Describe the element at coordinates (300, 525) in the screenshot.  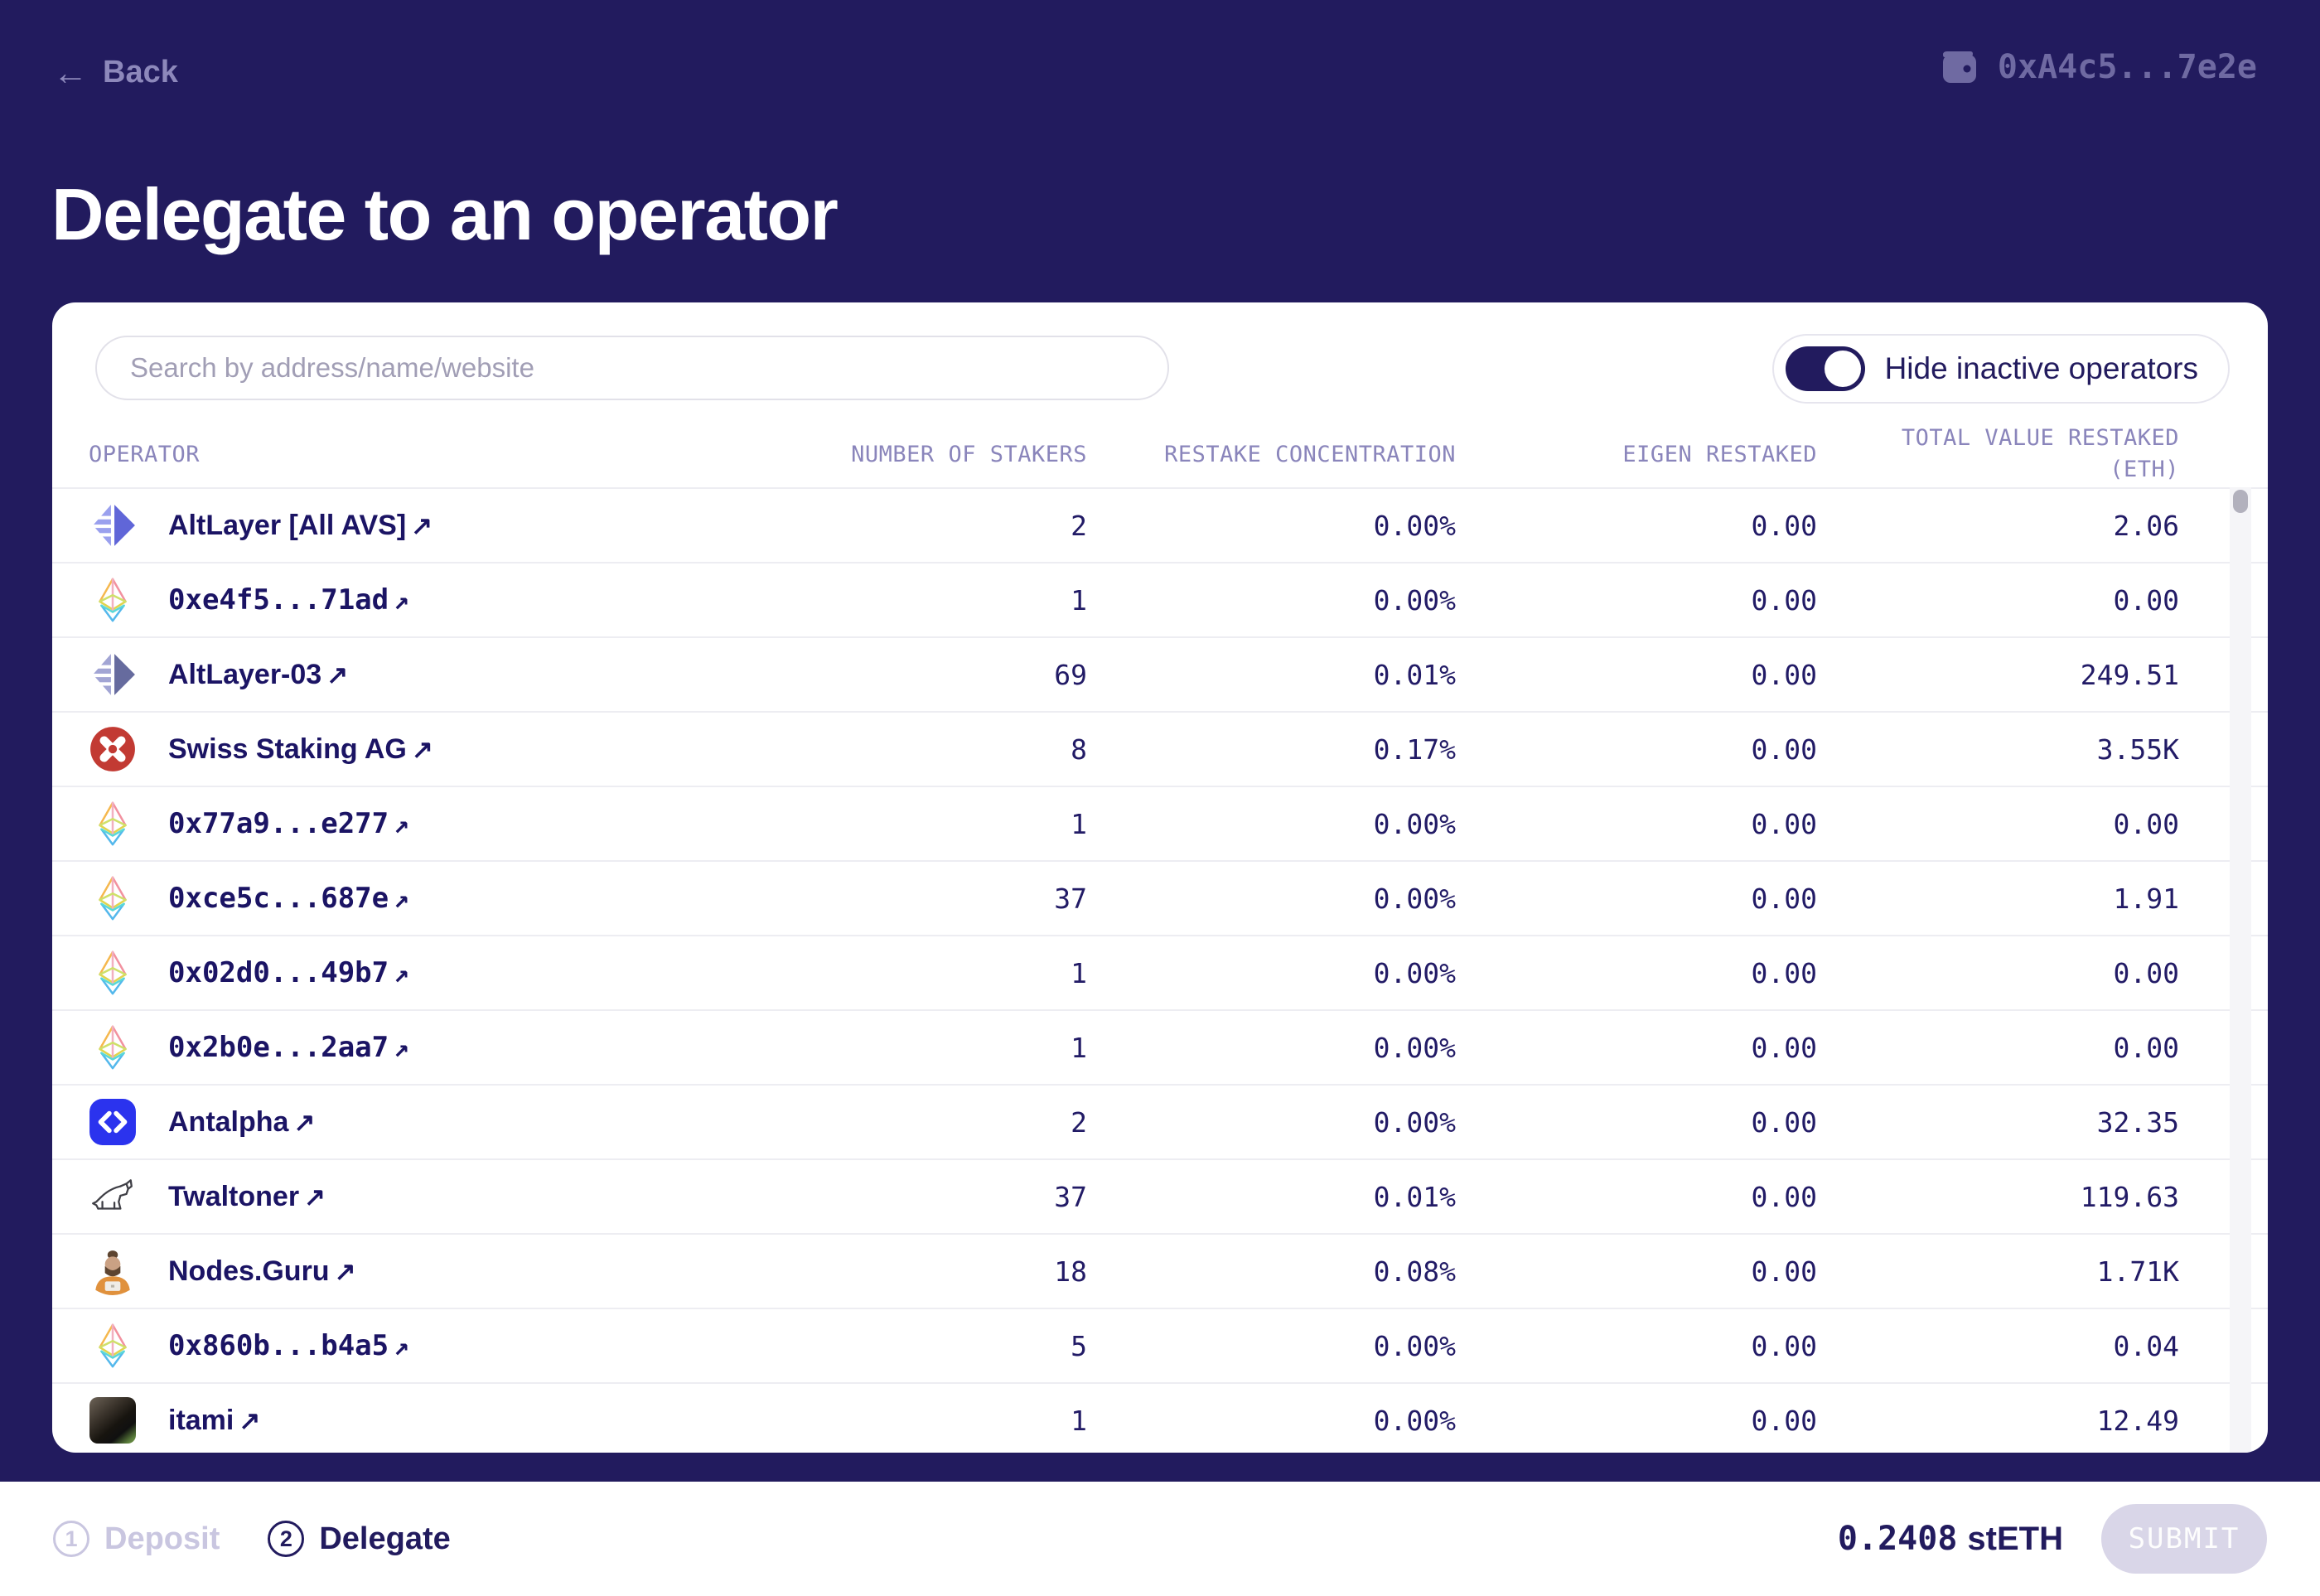
I see `operator-link: AltLayer [All AVS] ↗` at that location.